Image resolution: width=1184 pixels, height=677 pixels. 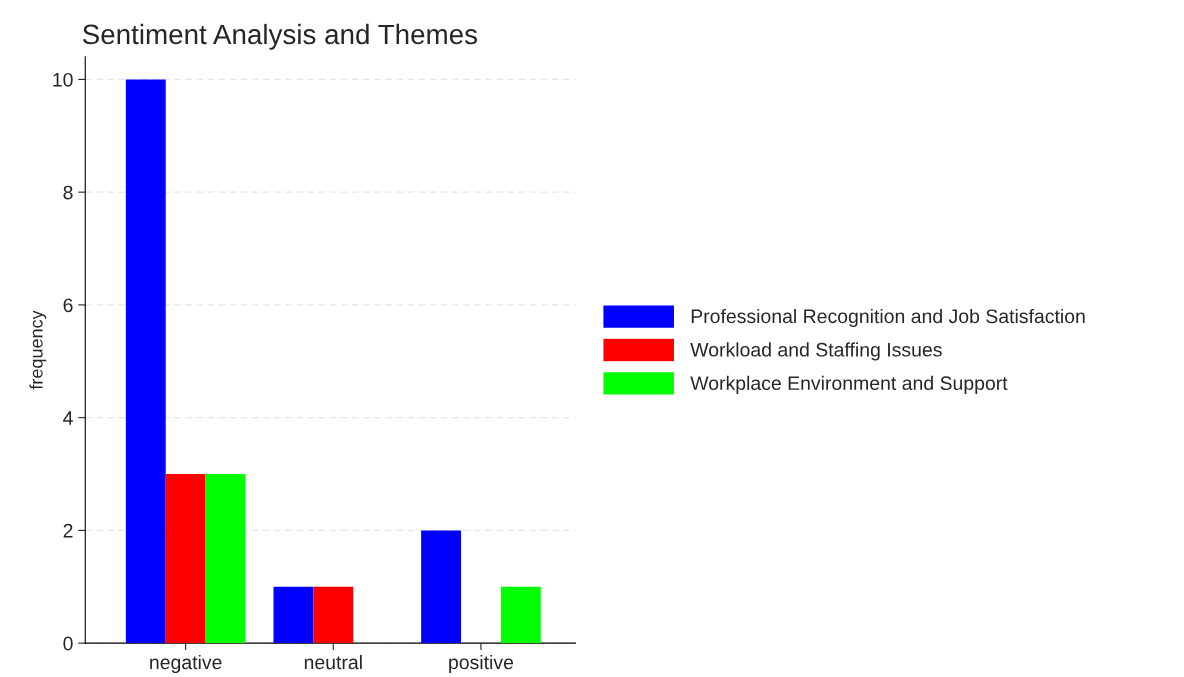 I want to click on y-axis-title: frequency, so click(x=38, y=350).